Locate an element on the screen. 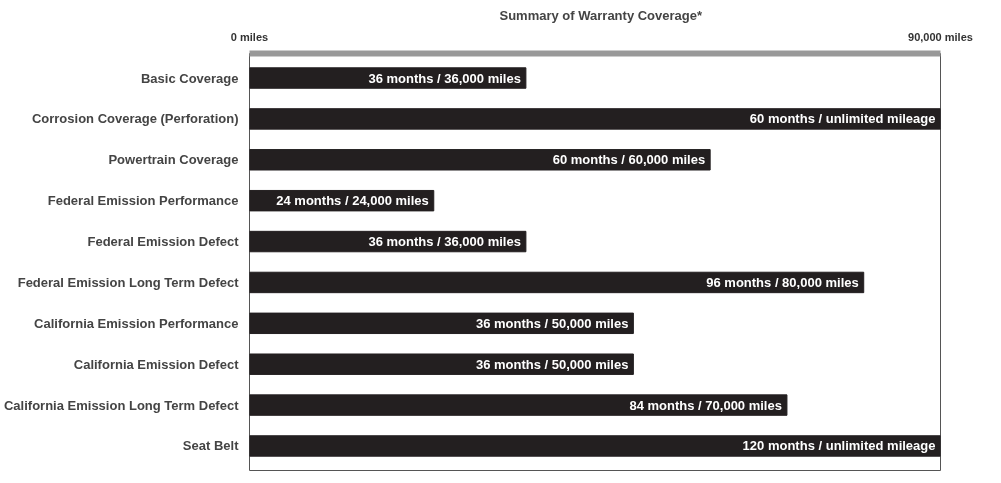 The height and width of the screenshot is (483, 1001). y-tick-label: Federal Emission Performance is located at coordinates (143, 201).